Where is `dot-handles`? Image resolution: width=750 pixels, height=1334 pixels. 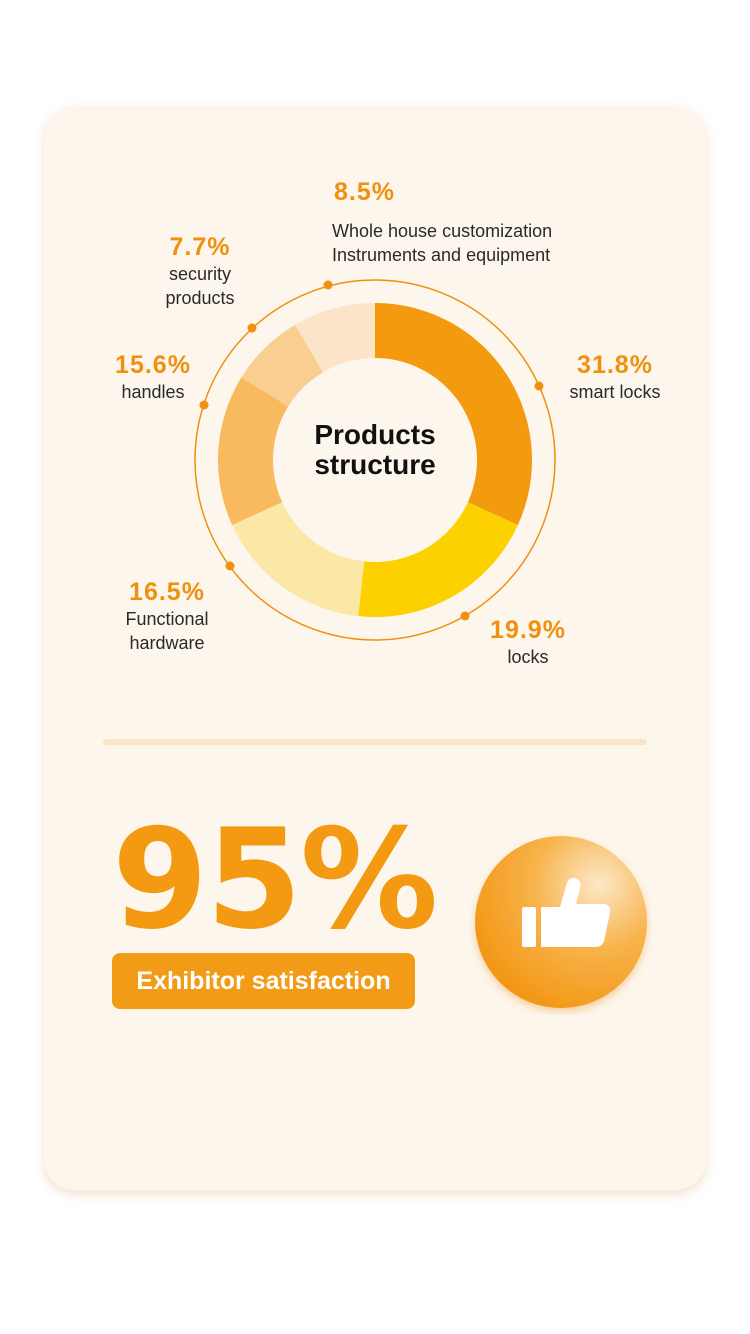 dot-handles is located at coordinates (204, 405).